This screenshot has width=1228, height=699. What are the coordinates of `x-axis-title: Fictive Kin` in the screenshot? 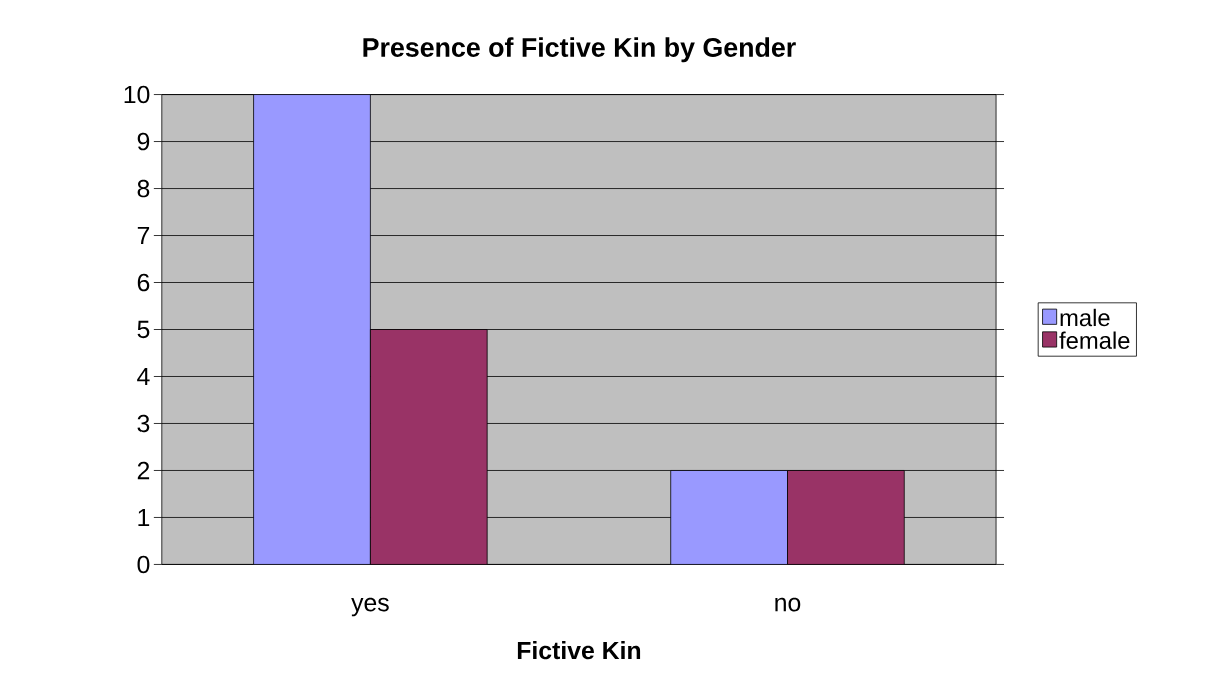 It's located at (579, 650).